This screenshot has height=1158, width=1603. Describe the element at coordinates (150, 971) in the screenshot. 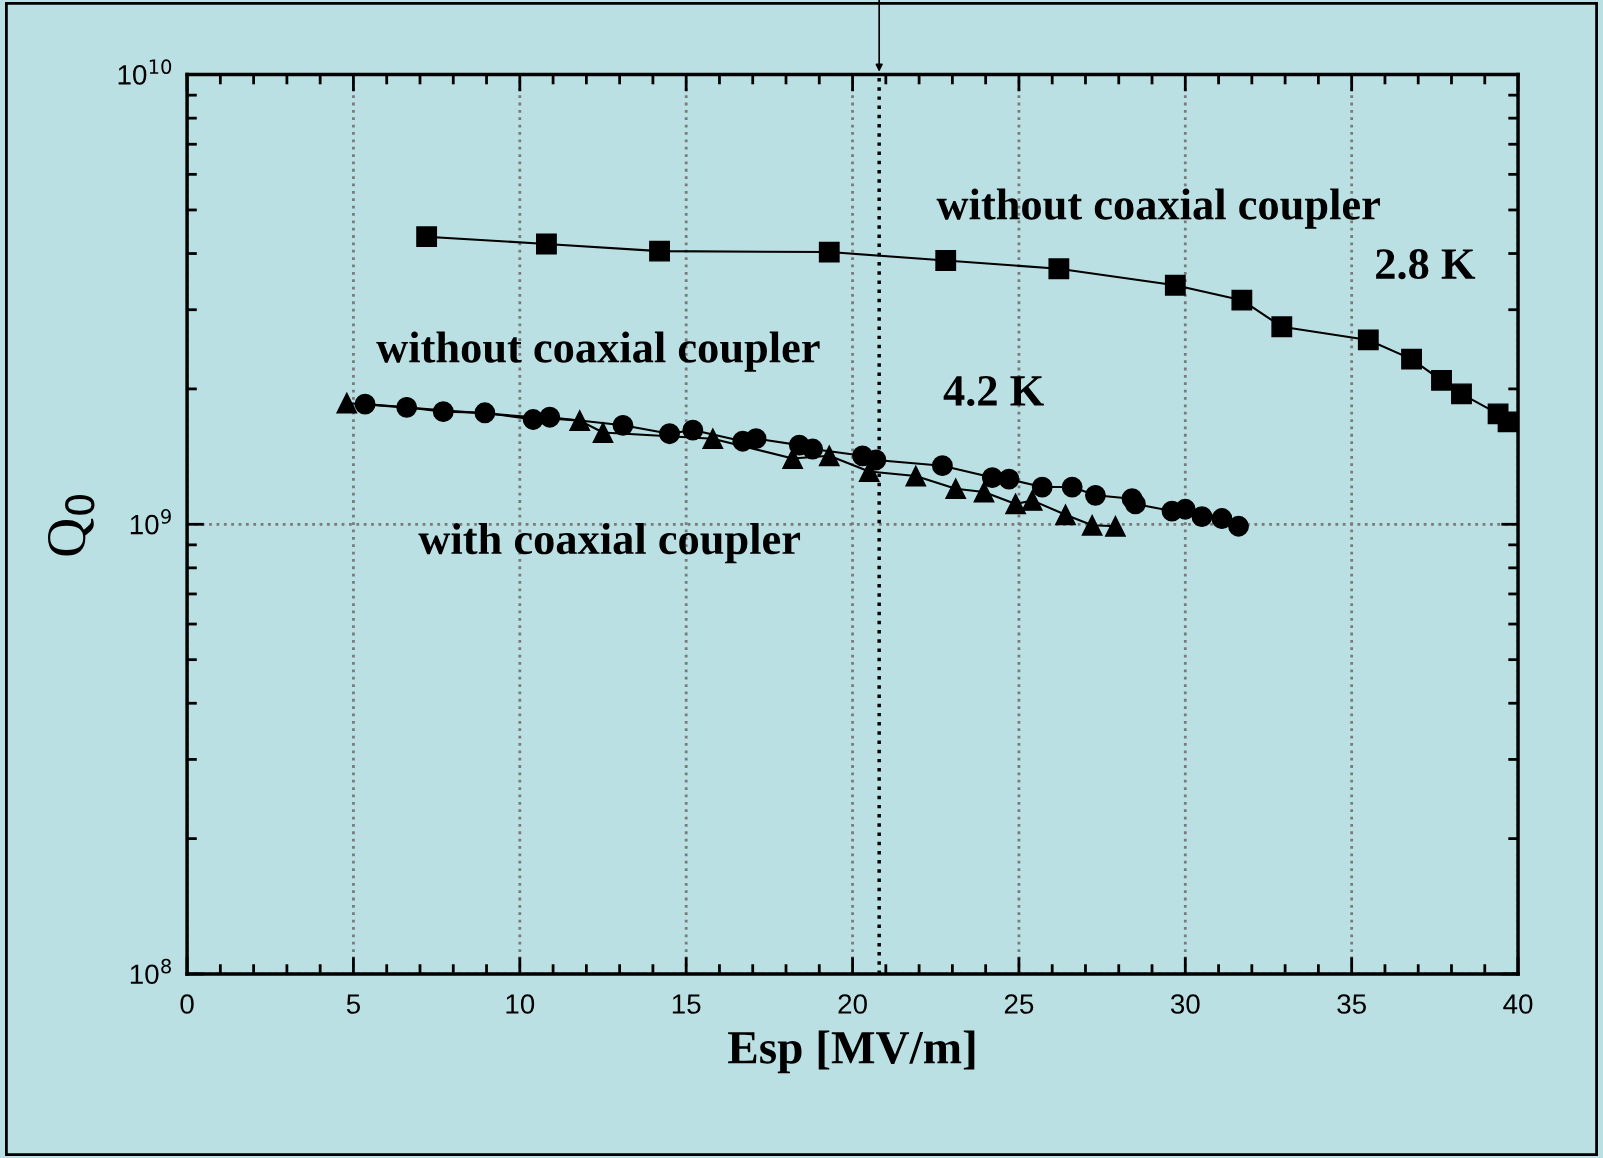

I see `y-tick-label: 10$^{8}$` at that location.